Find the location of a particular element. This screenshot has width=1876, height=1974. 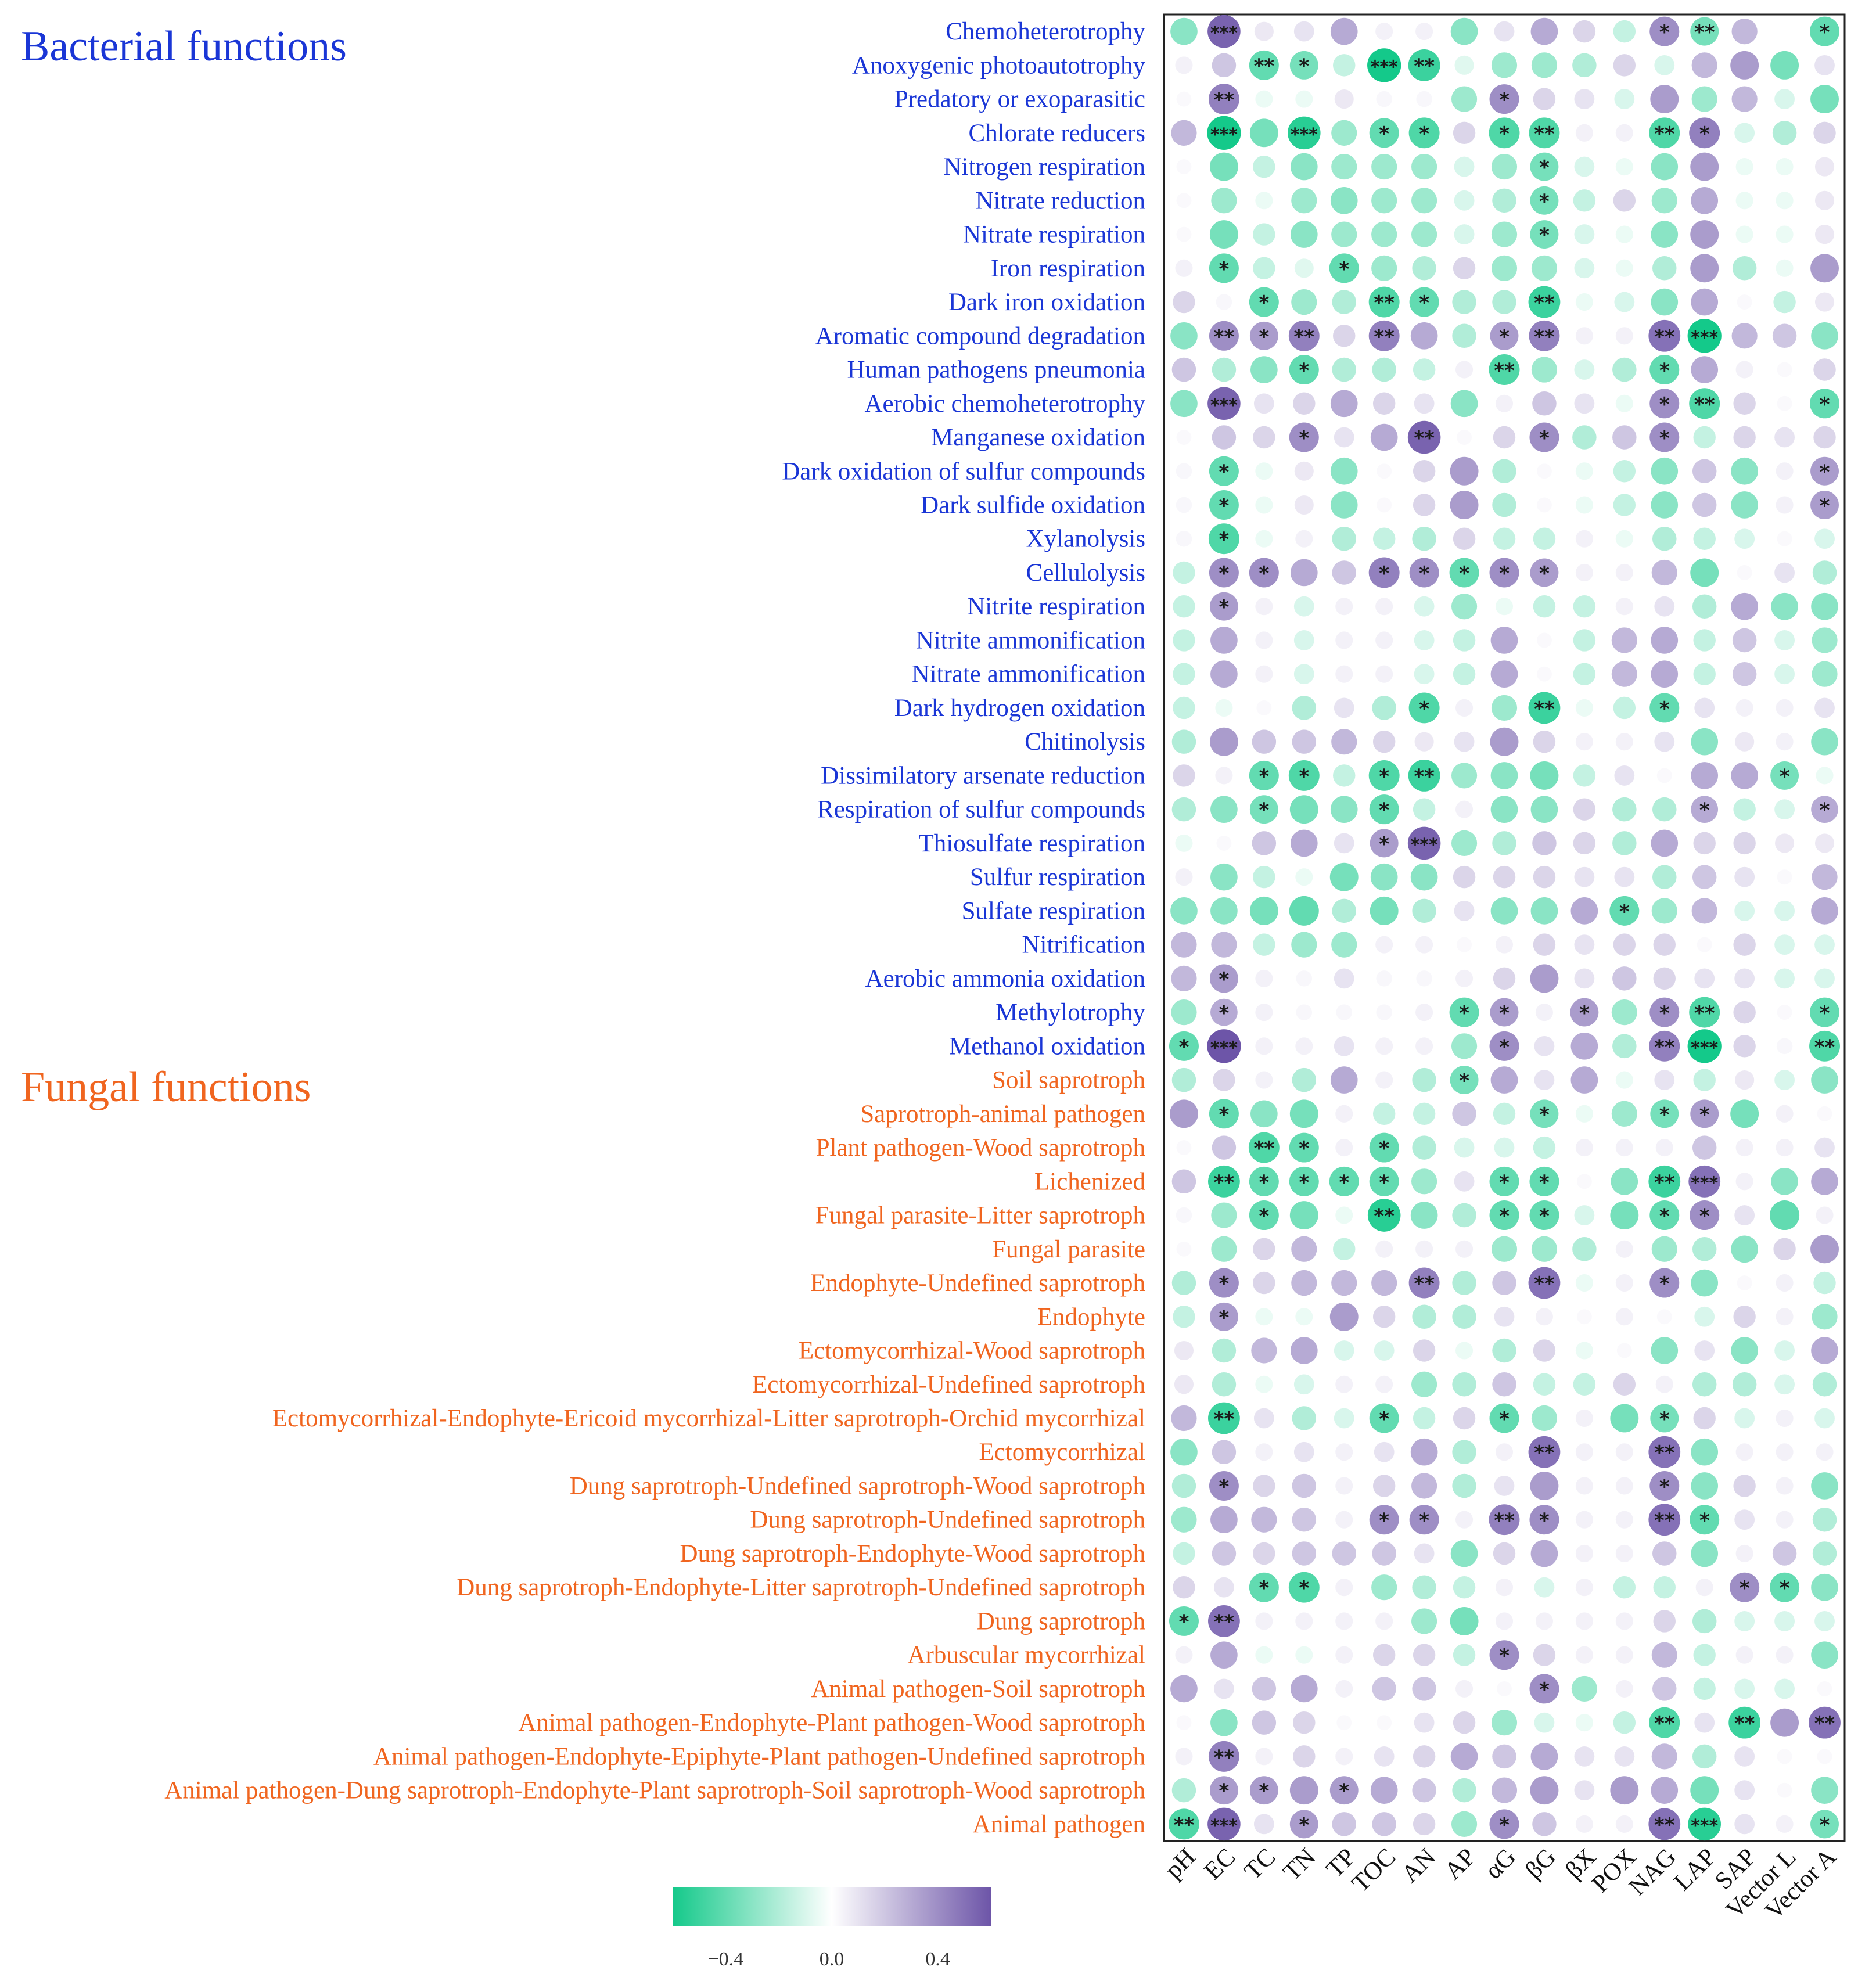

row-label: Aerobic chemoheterotrophy is located at coordinates (1004, 404).